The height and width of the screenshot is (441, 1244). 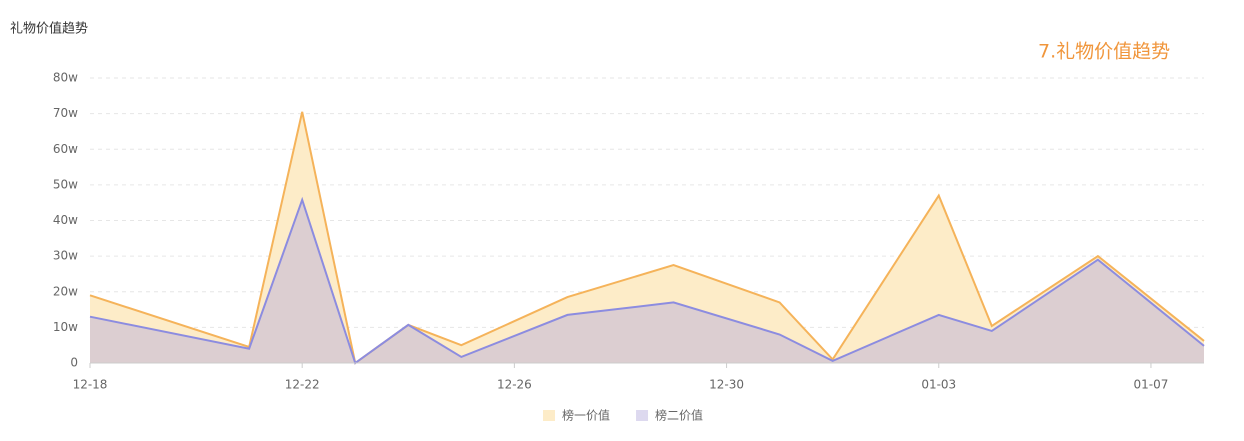 I want to click on annotation: 7.礼物价值趋势, so click(x=1104, y=52).